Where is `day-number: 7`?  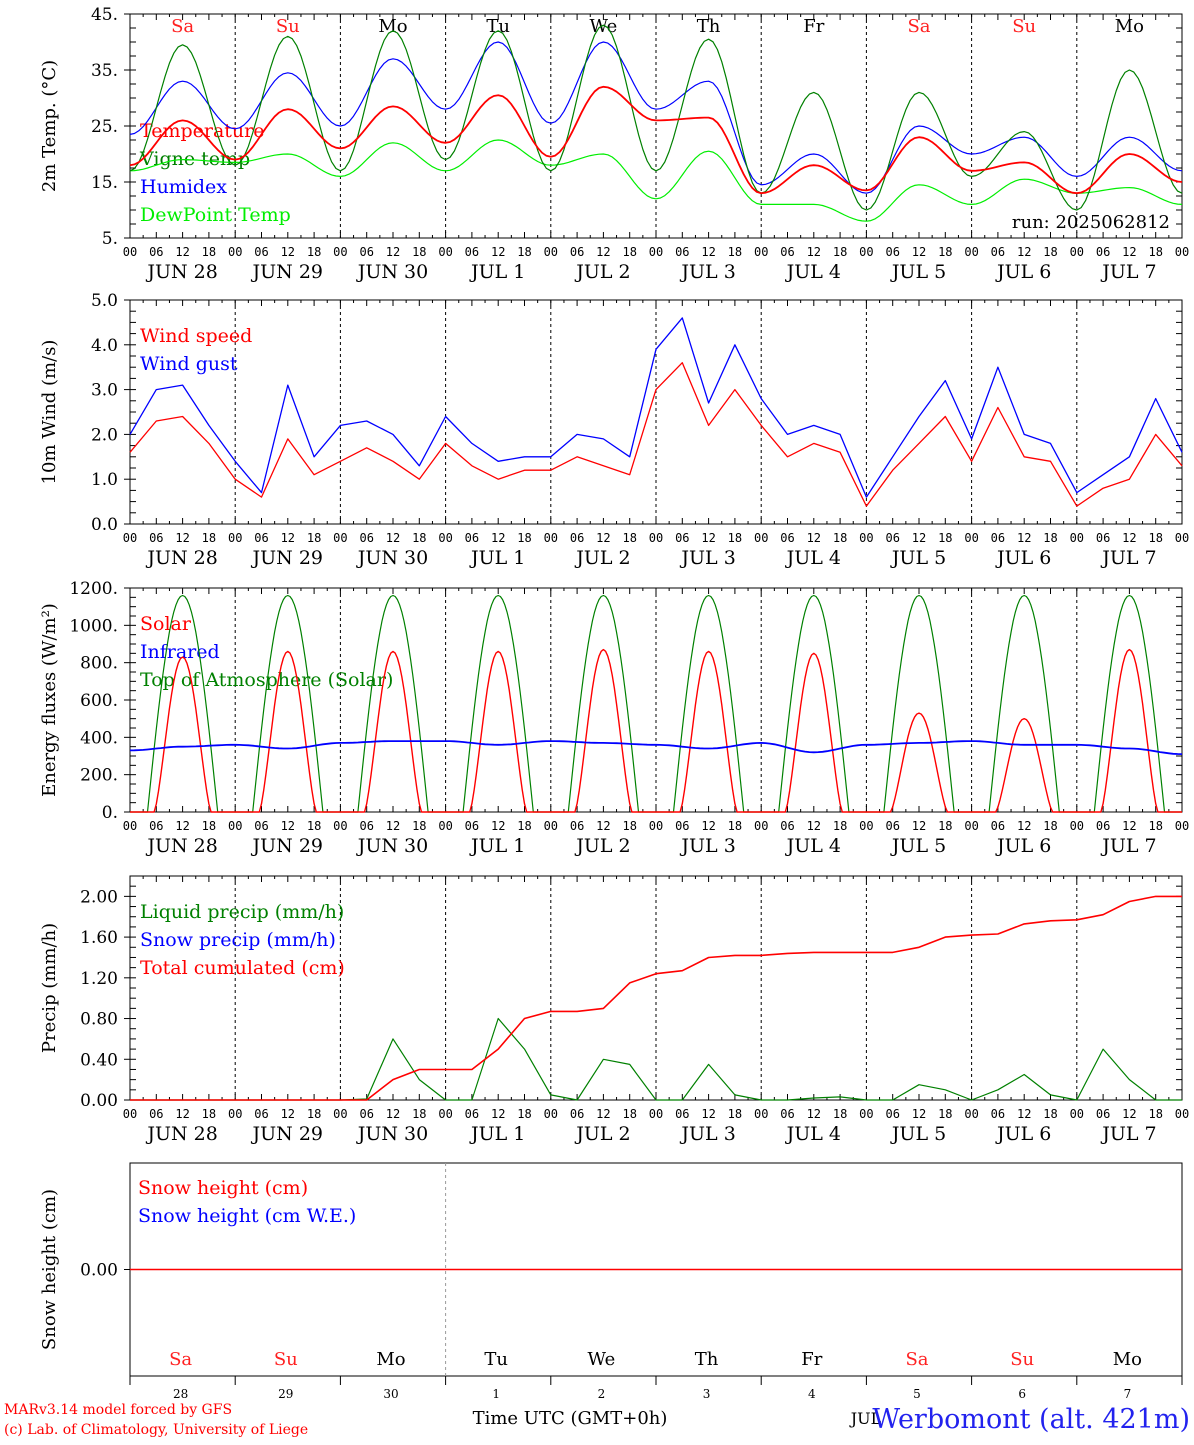
day-number: 7 is located at coordinates (1128, 1394).